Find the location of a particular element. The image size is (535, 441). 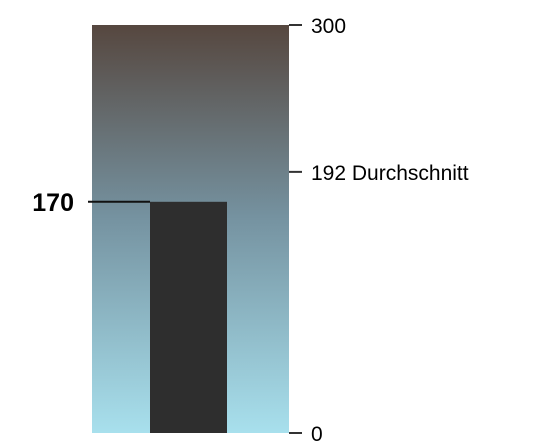

tick-label-2: 300 is located at coordinates (328, 26).